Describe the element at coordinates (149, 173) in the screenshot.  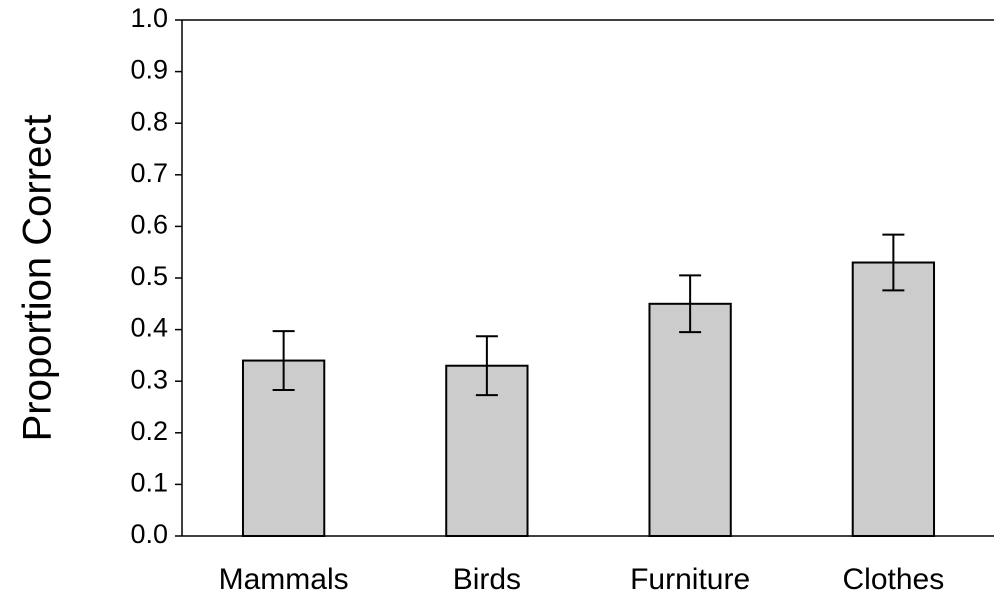
I see `y-tick-label: 0.7` at that location.